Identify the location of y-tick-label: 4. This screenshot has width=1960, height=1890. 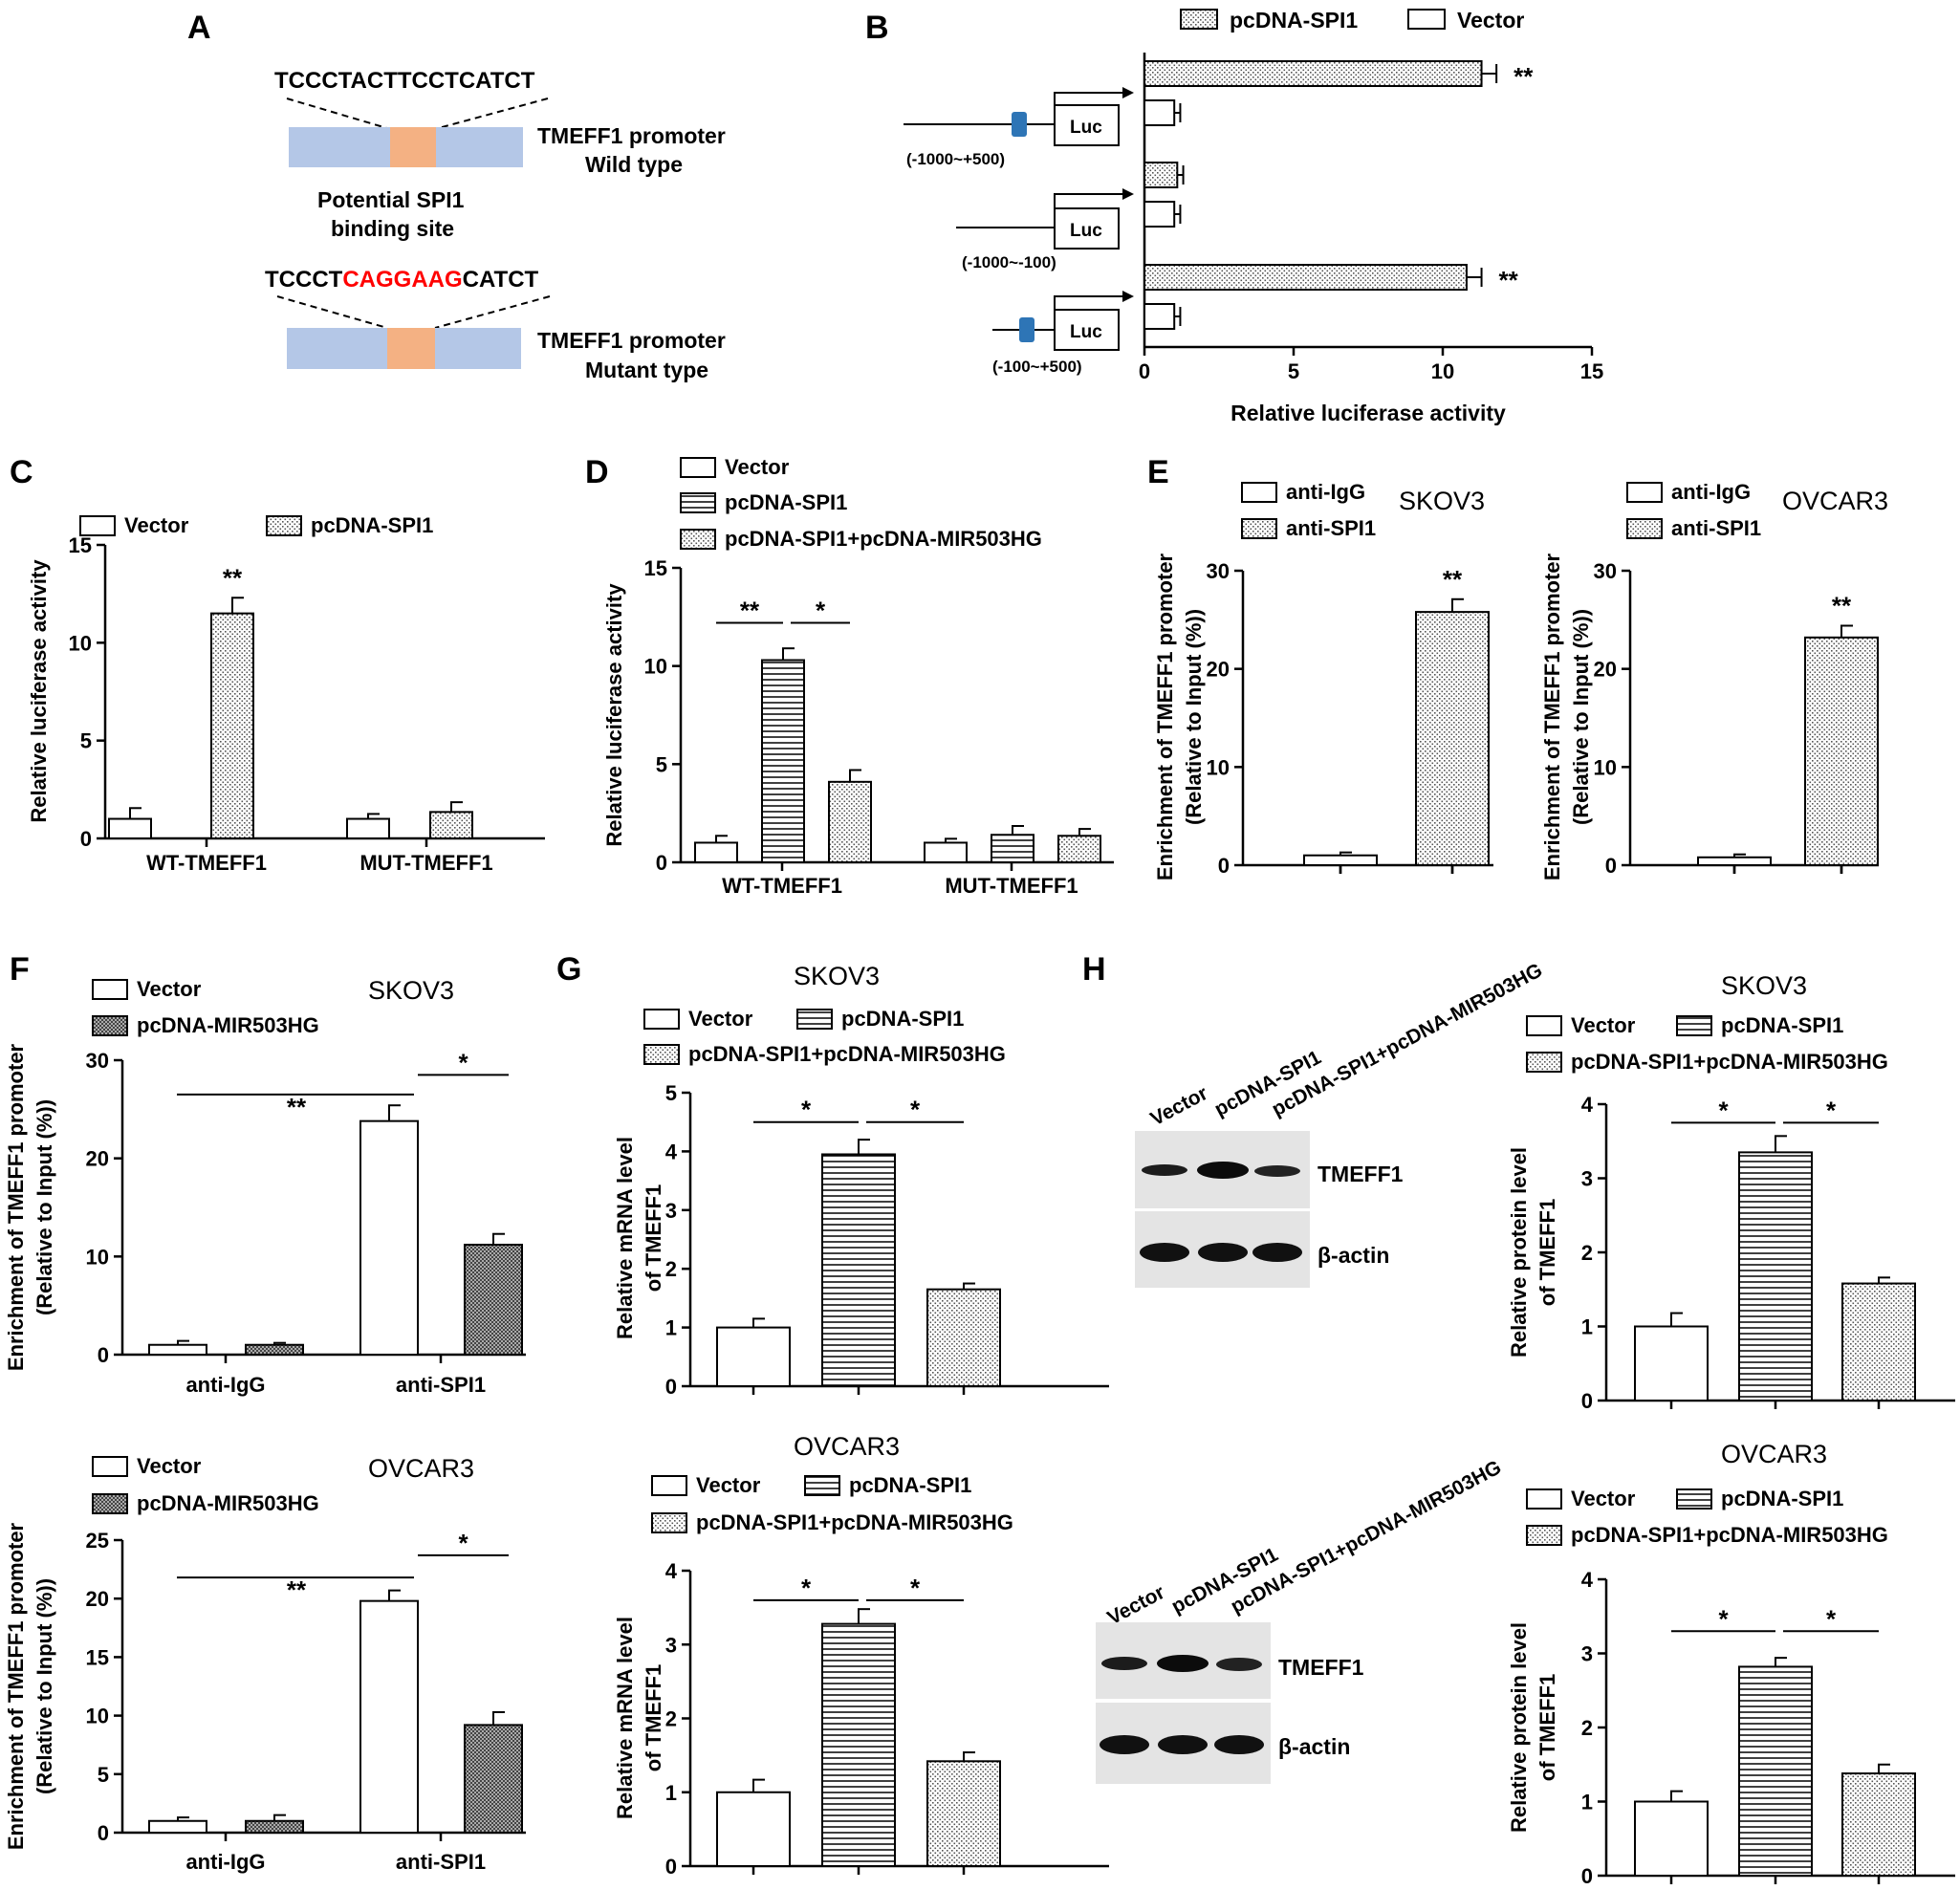
(671, 1152).